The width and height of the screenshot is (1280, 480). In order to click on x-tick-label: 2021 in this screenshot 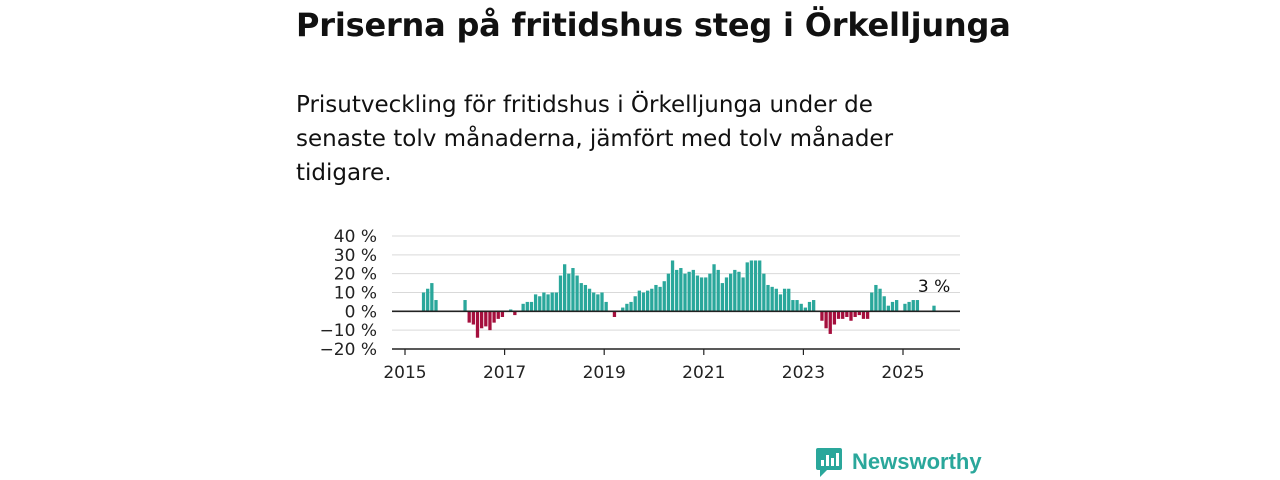, I will do `click(703, 373)`.